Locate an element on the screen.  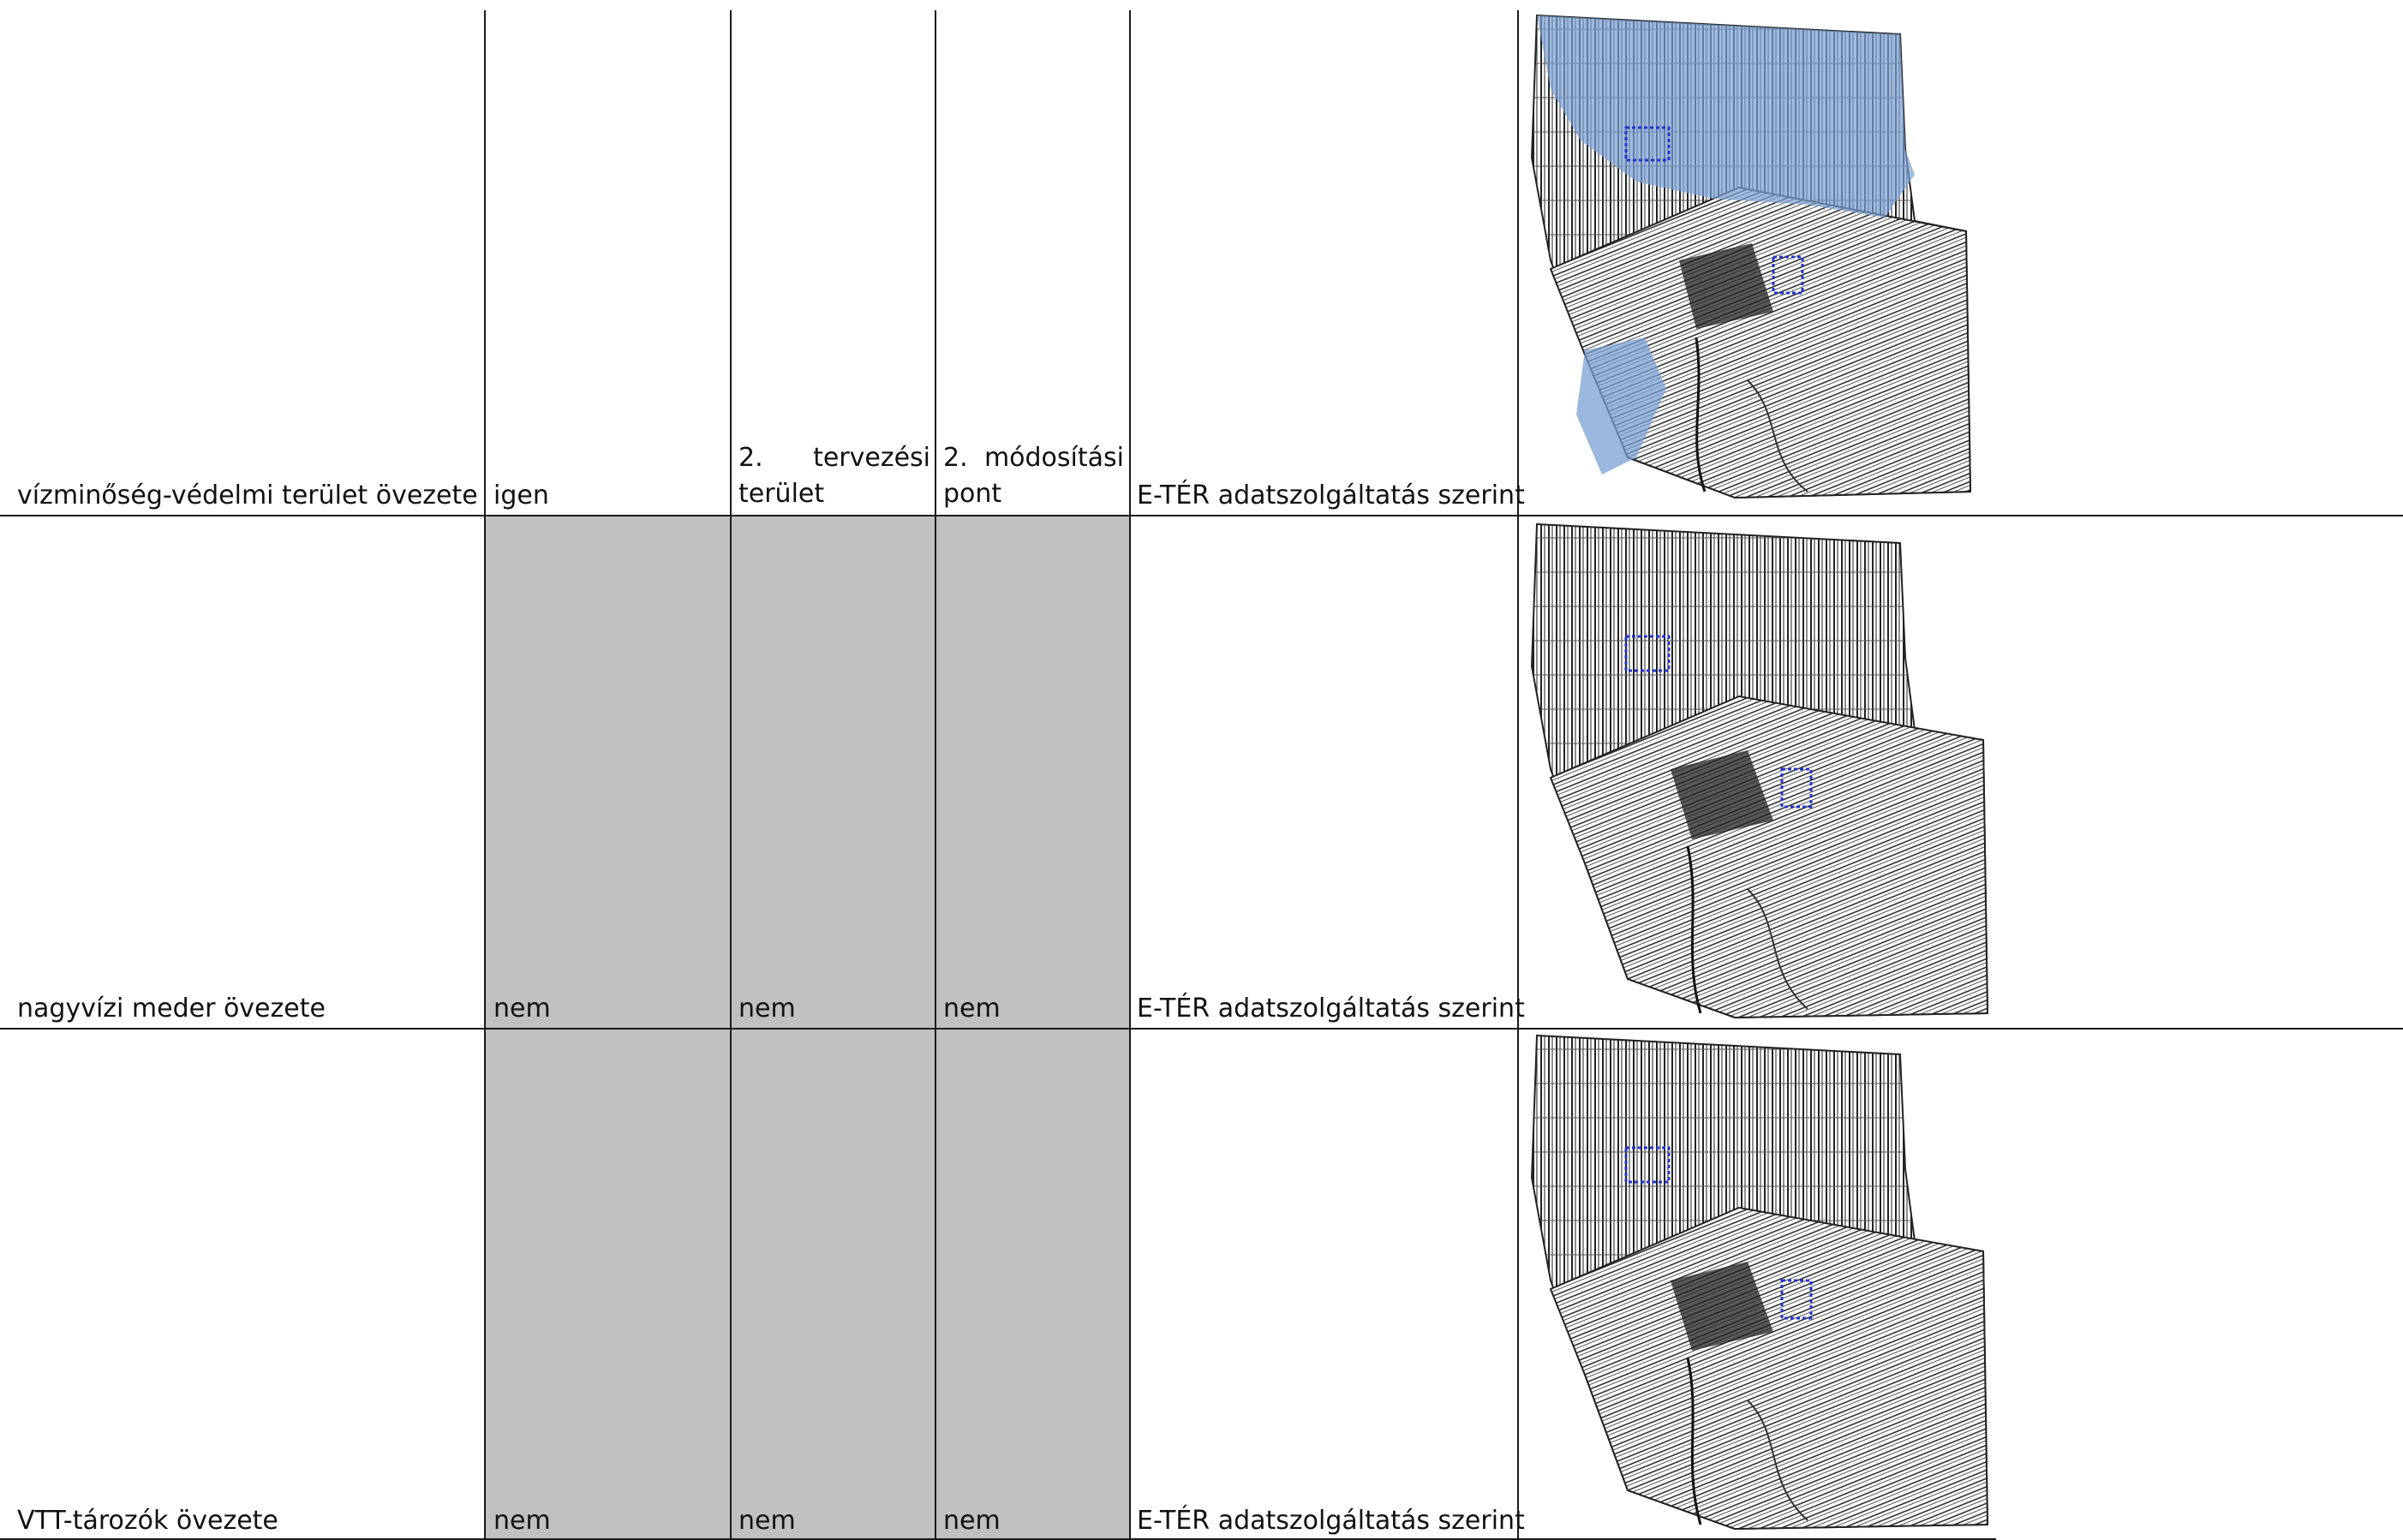
planning-area-word: tervezési is located at coordinates (871, 458).